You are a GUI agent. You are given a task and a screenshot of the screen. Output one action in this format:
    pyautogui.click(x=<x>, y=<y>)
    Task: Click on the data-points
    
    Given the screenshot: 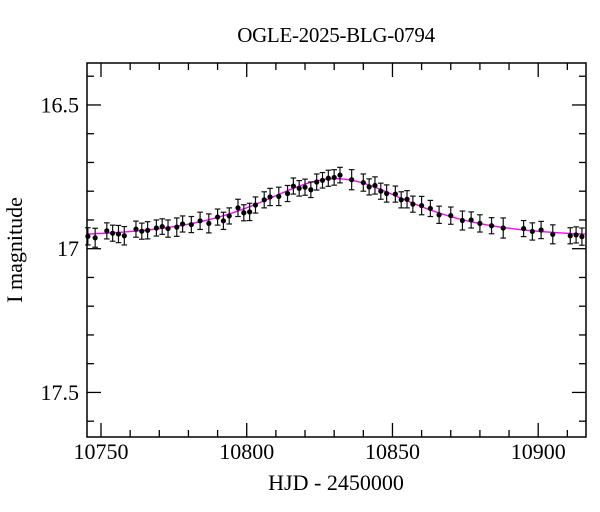 What is the action you would take?
    pyautogui.click(x=335, y=206)
    